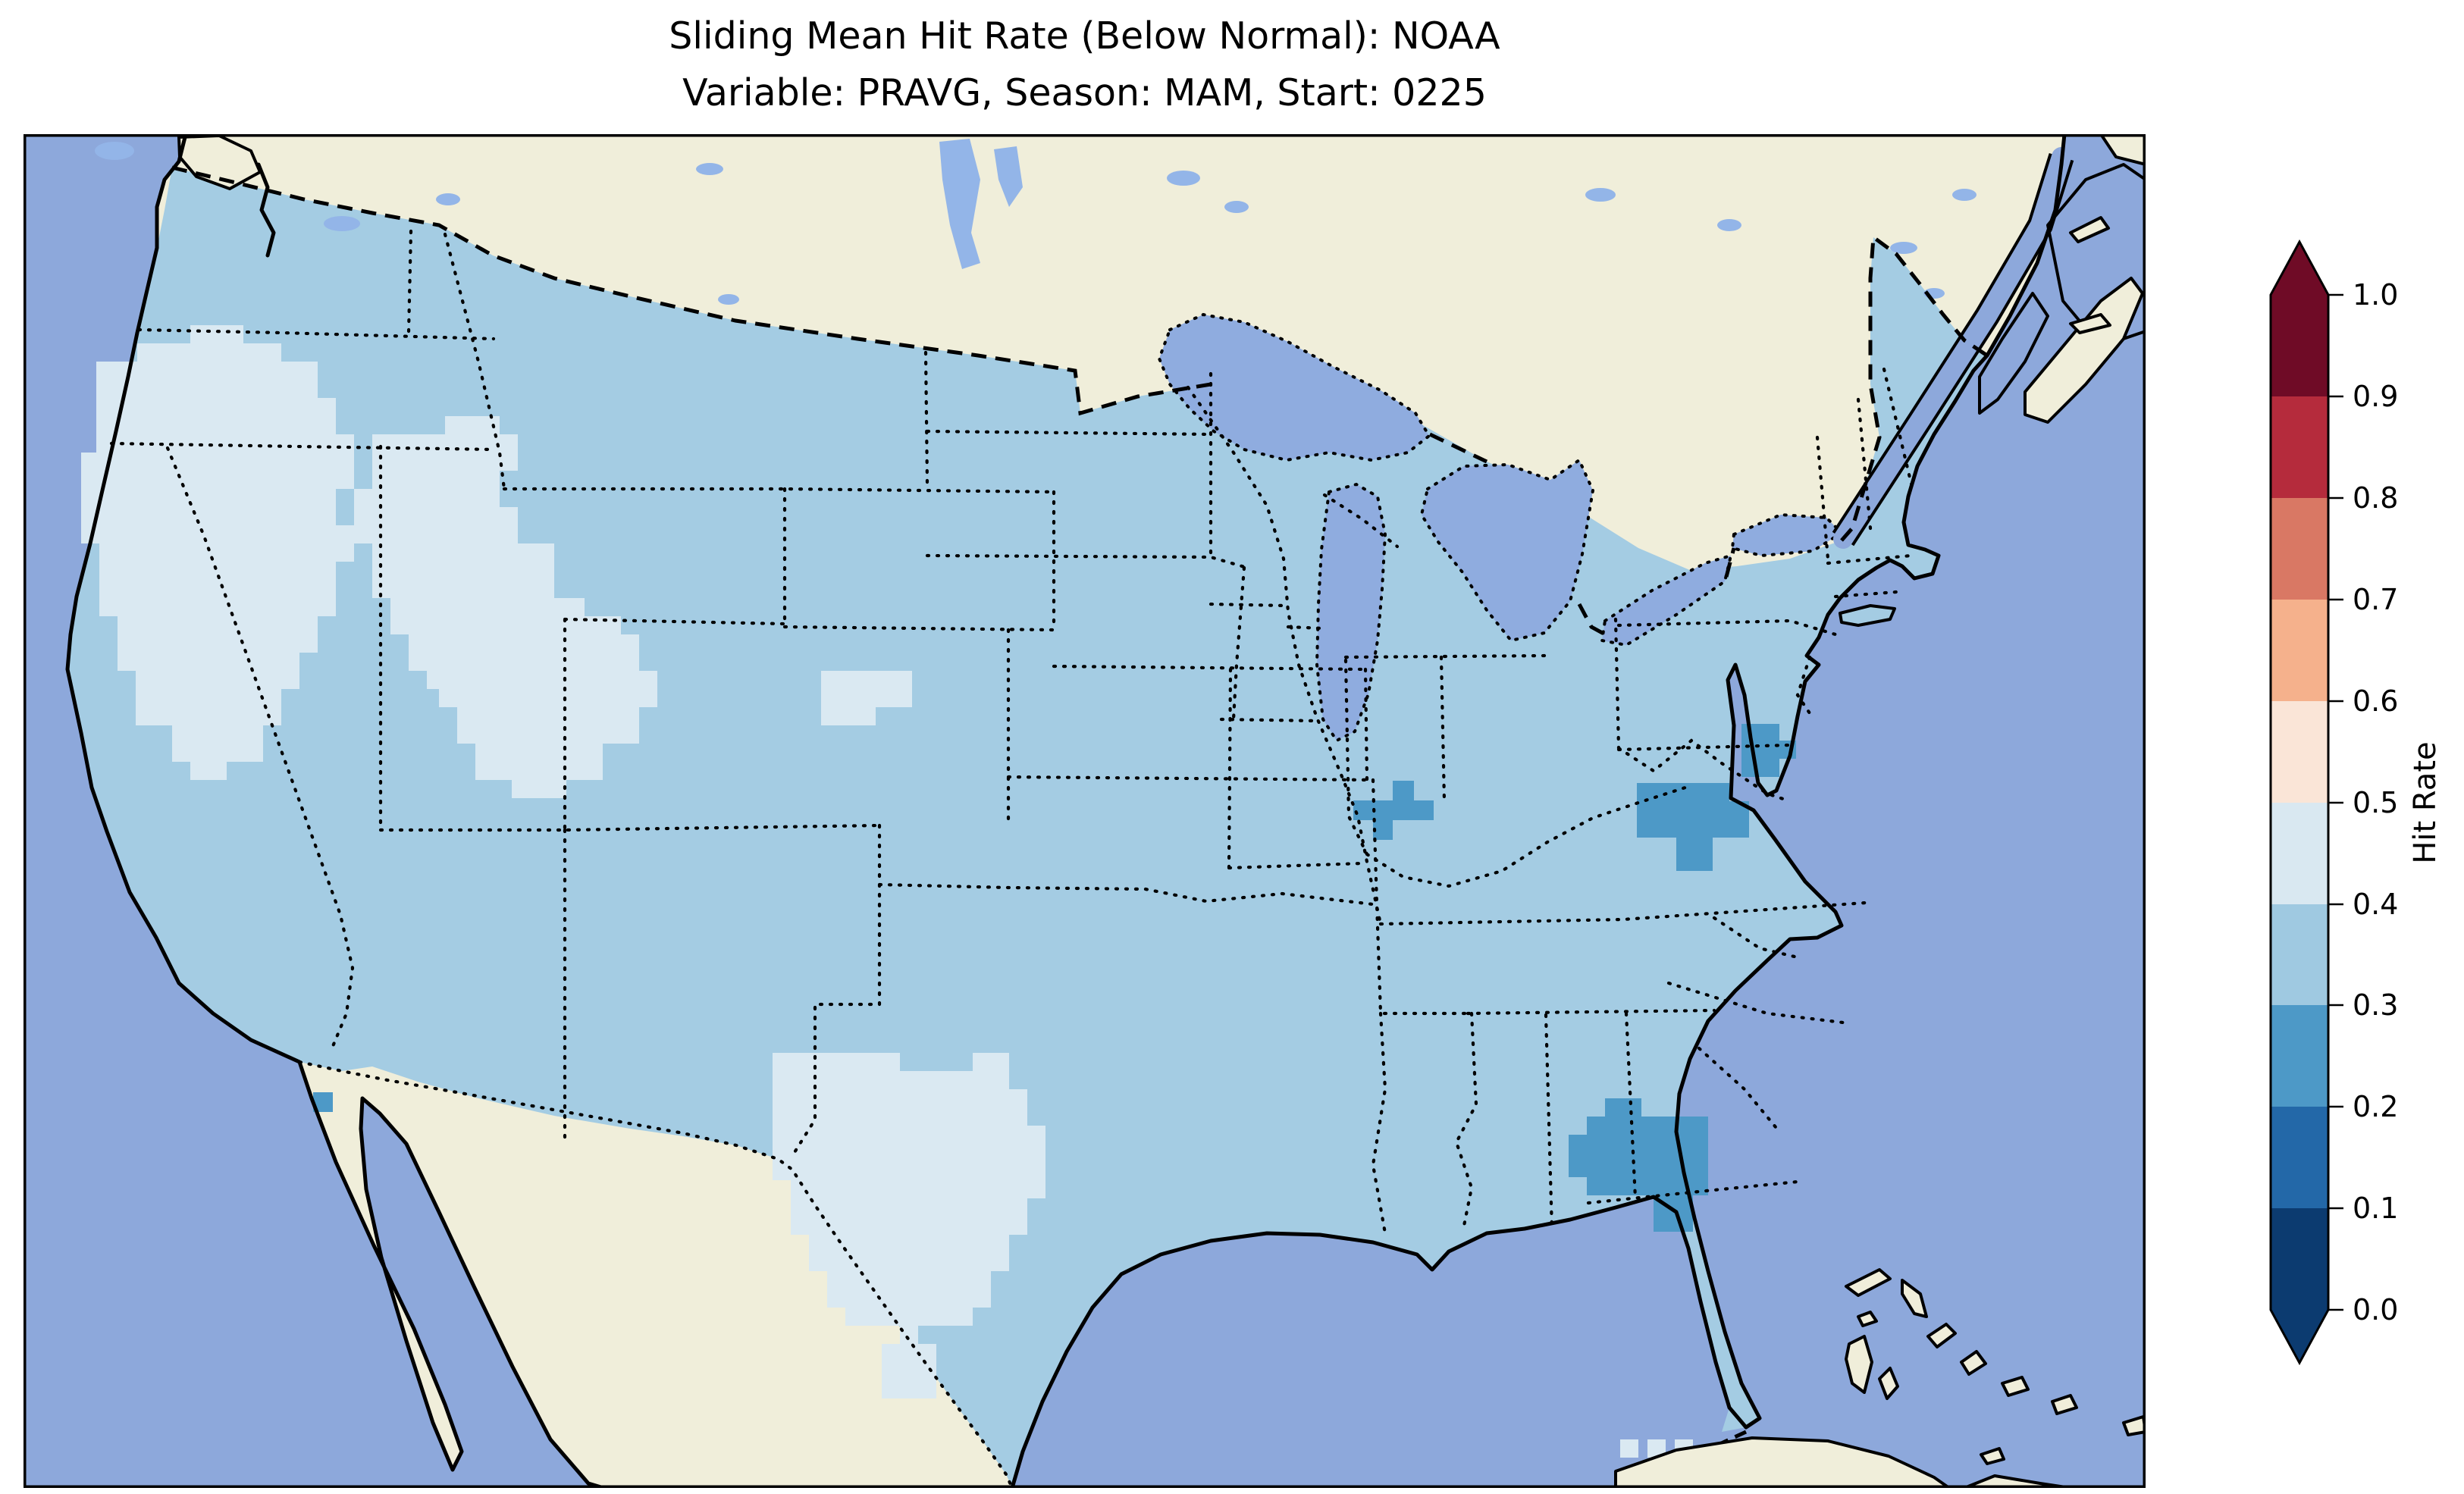  Describe the element at coordinates (1996, 1352) in the screenshot. I see `bahamas-islands` at that location.